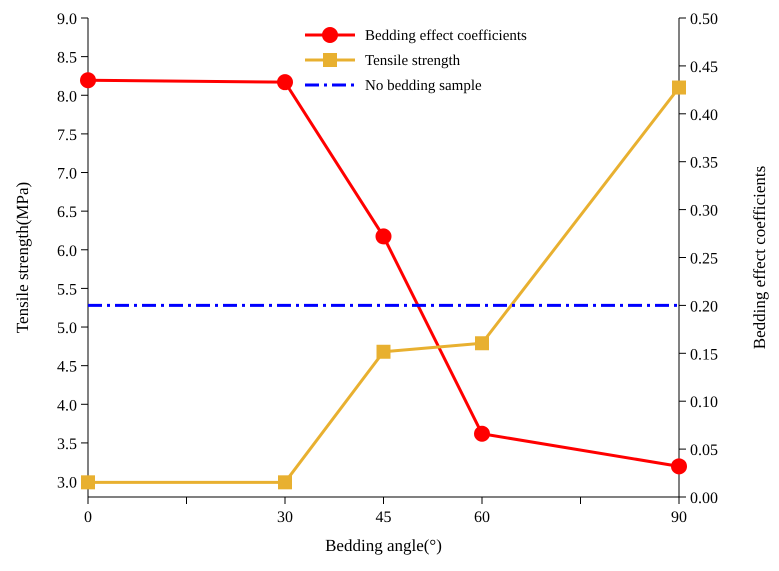 This screenshot has width=779, height=571. Describe the element at coordinates (423, 86) in the screenshot. I see `legend-label: No bedding sample` at that location.